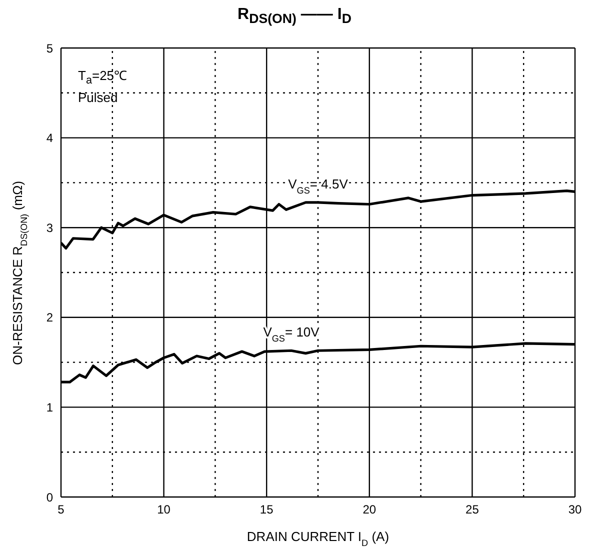 This screenshot has width=589, height=553. I want to click on x-tick-label: 15, so click(267, 509).